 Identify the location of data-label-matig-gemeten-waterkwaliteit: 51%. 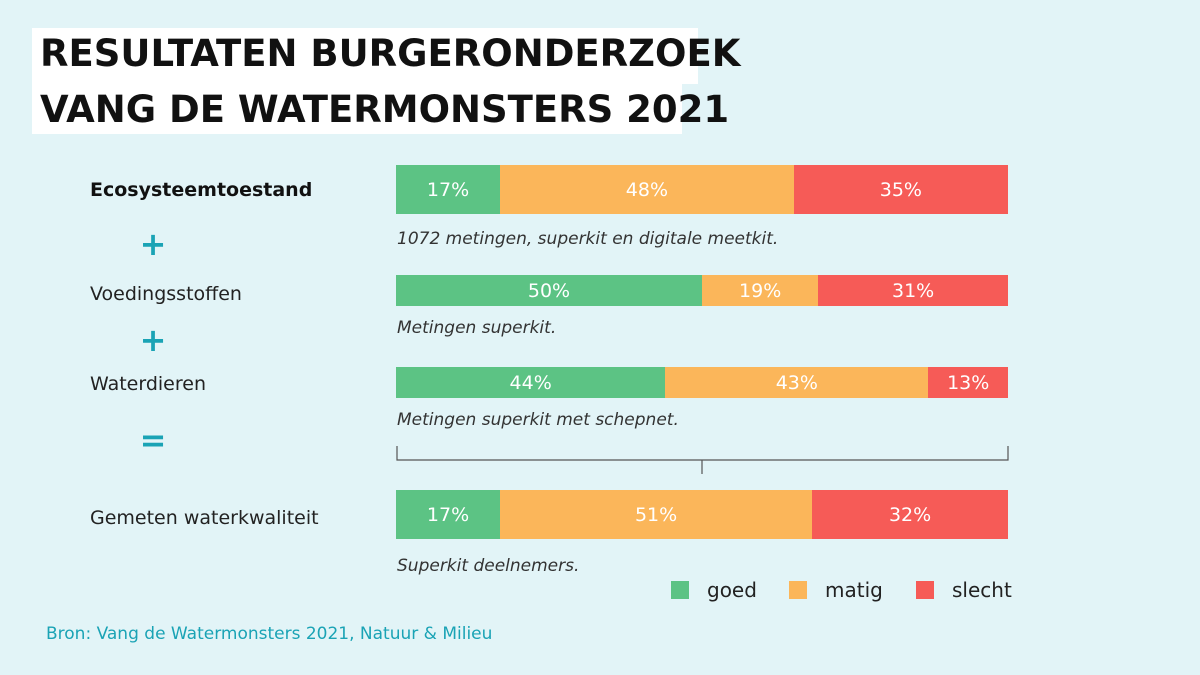
(656, 514).